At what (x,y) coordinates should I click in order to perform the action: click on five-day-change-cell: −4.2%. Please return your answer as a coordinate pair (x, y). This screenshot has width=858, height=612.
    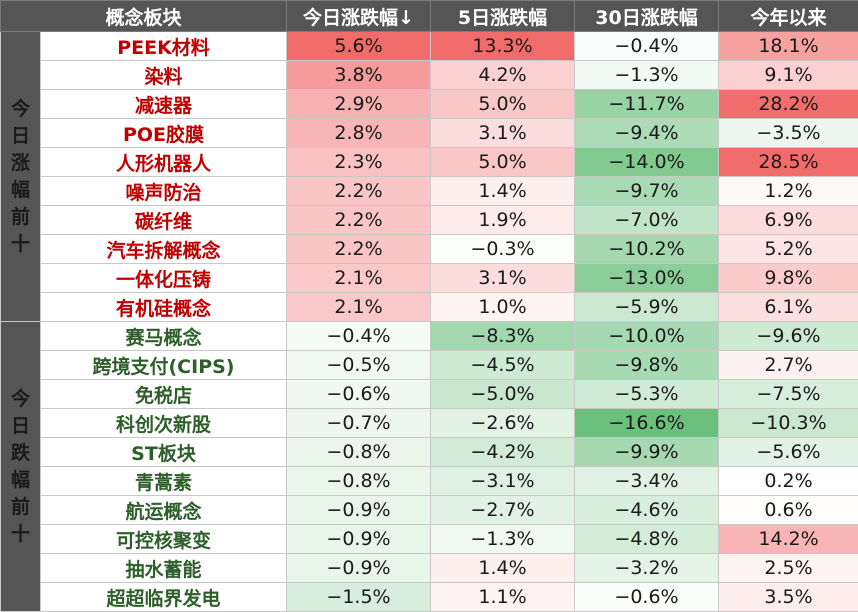
    Looking at the image, I should click on (503, 452).